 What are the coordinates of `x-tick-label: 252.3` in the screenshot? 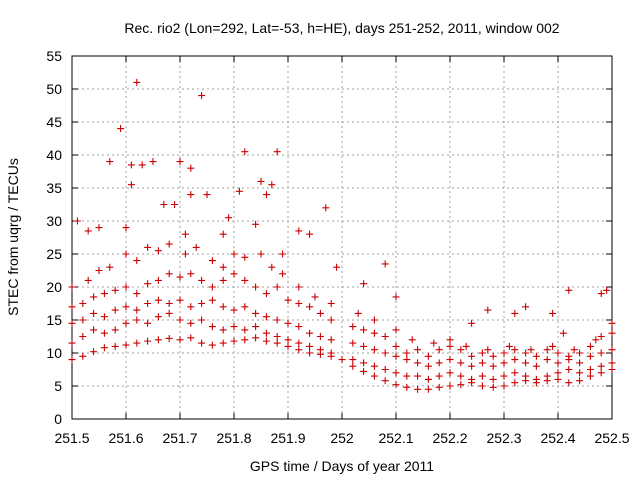 It's located at (503, 438).